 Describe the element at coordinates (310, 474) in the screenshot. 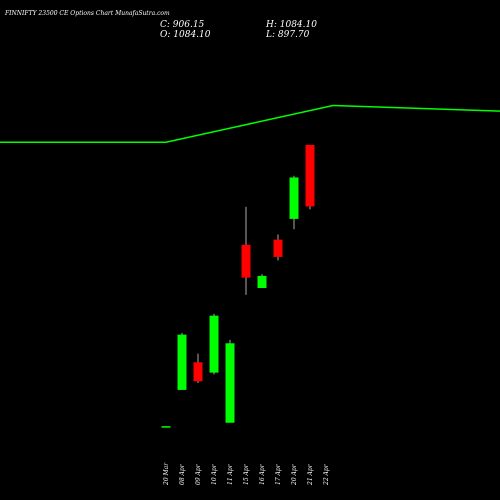

I see `x-tick-label: 21 Apr` at that location.